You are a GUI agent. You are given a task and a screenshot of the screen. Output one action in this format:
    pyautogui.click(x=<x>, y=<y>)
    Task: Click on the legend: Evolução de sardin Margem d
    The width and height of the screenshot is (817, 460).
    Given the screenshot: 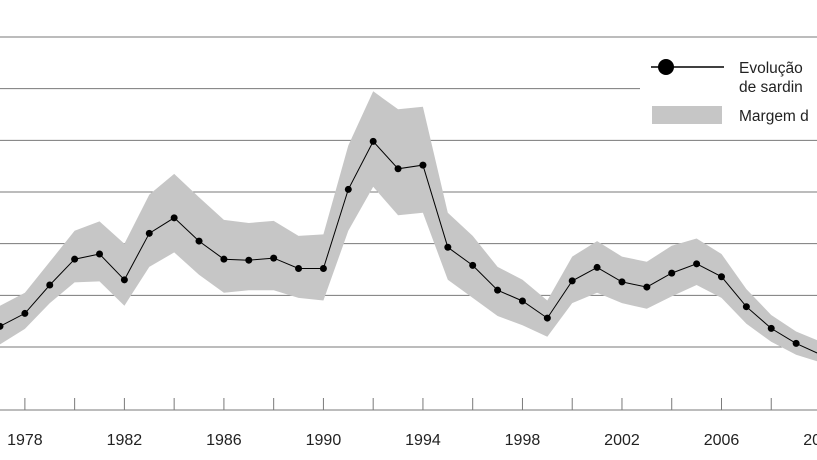 What is the action you would take?
    pyautogui.click(x=728, y=90)
    